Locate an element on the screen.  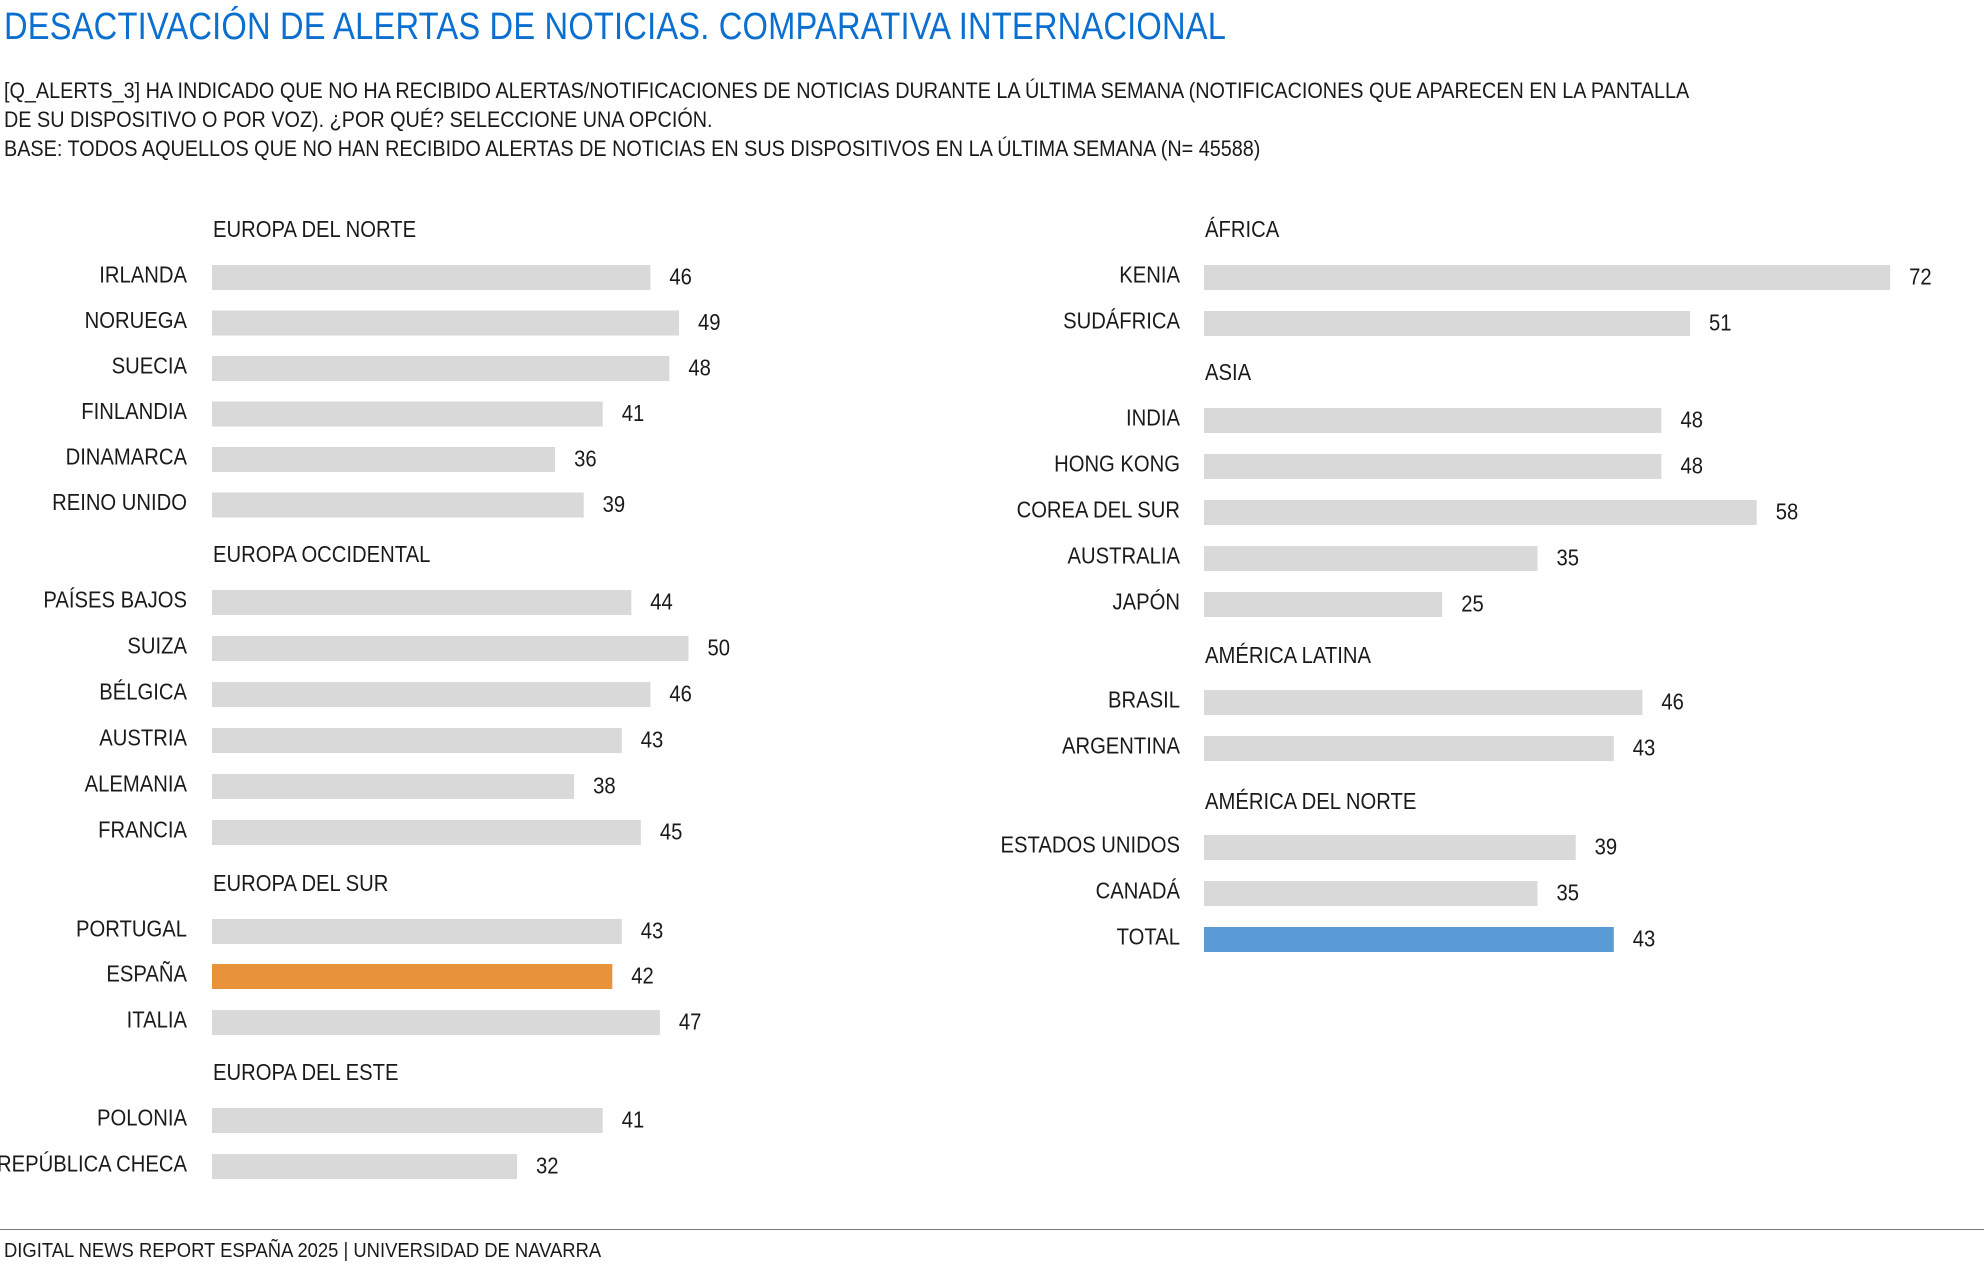
country-label: BRASIL is located at coordinates (1144, 699).